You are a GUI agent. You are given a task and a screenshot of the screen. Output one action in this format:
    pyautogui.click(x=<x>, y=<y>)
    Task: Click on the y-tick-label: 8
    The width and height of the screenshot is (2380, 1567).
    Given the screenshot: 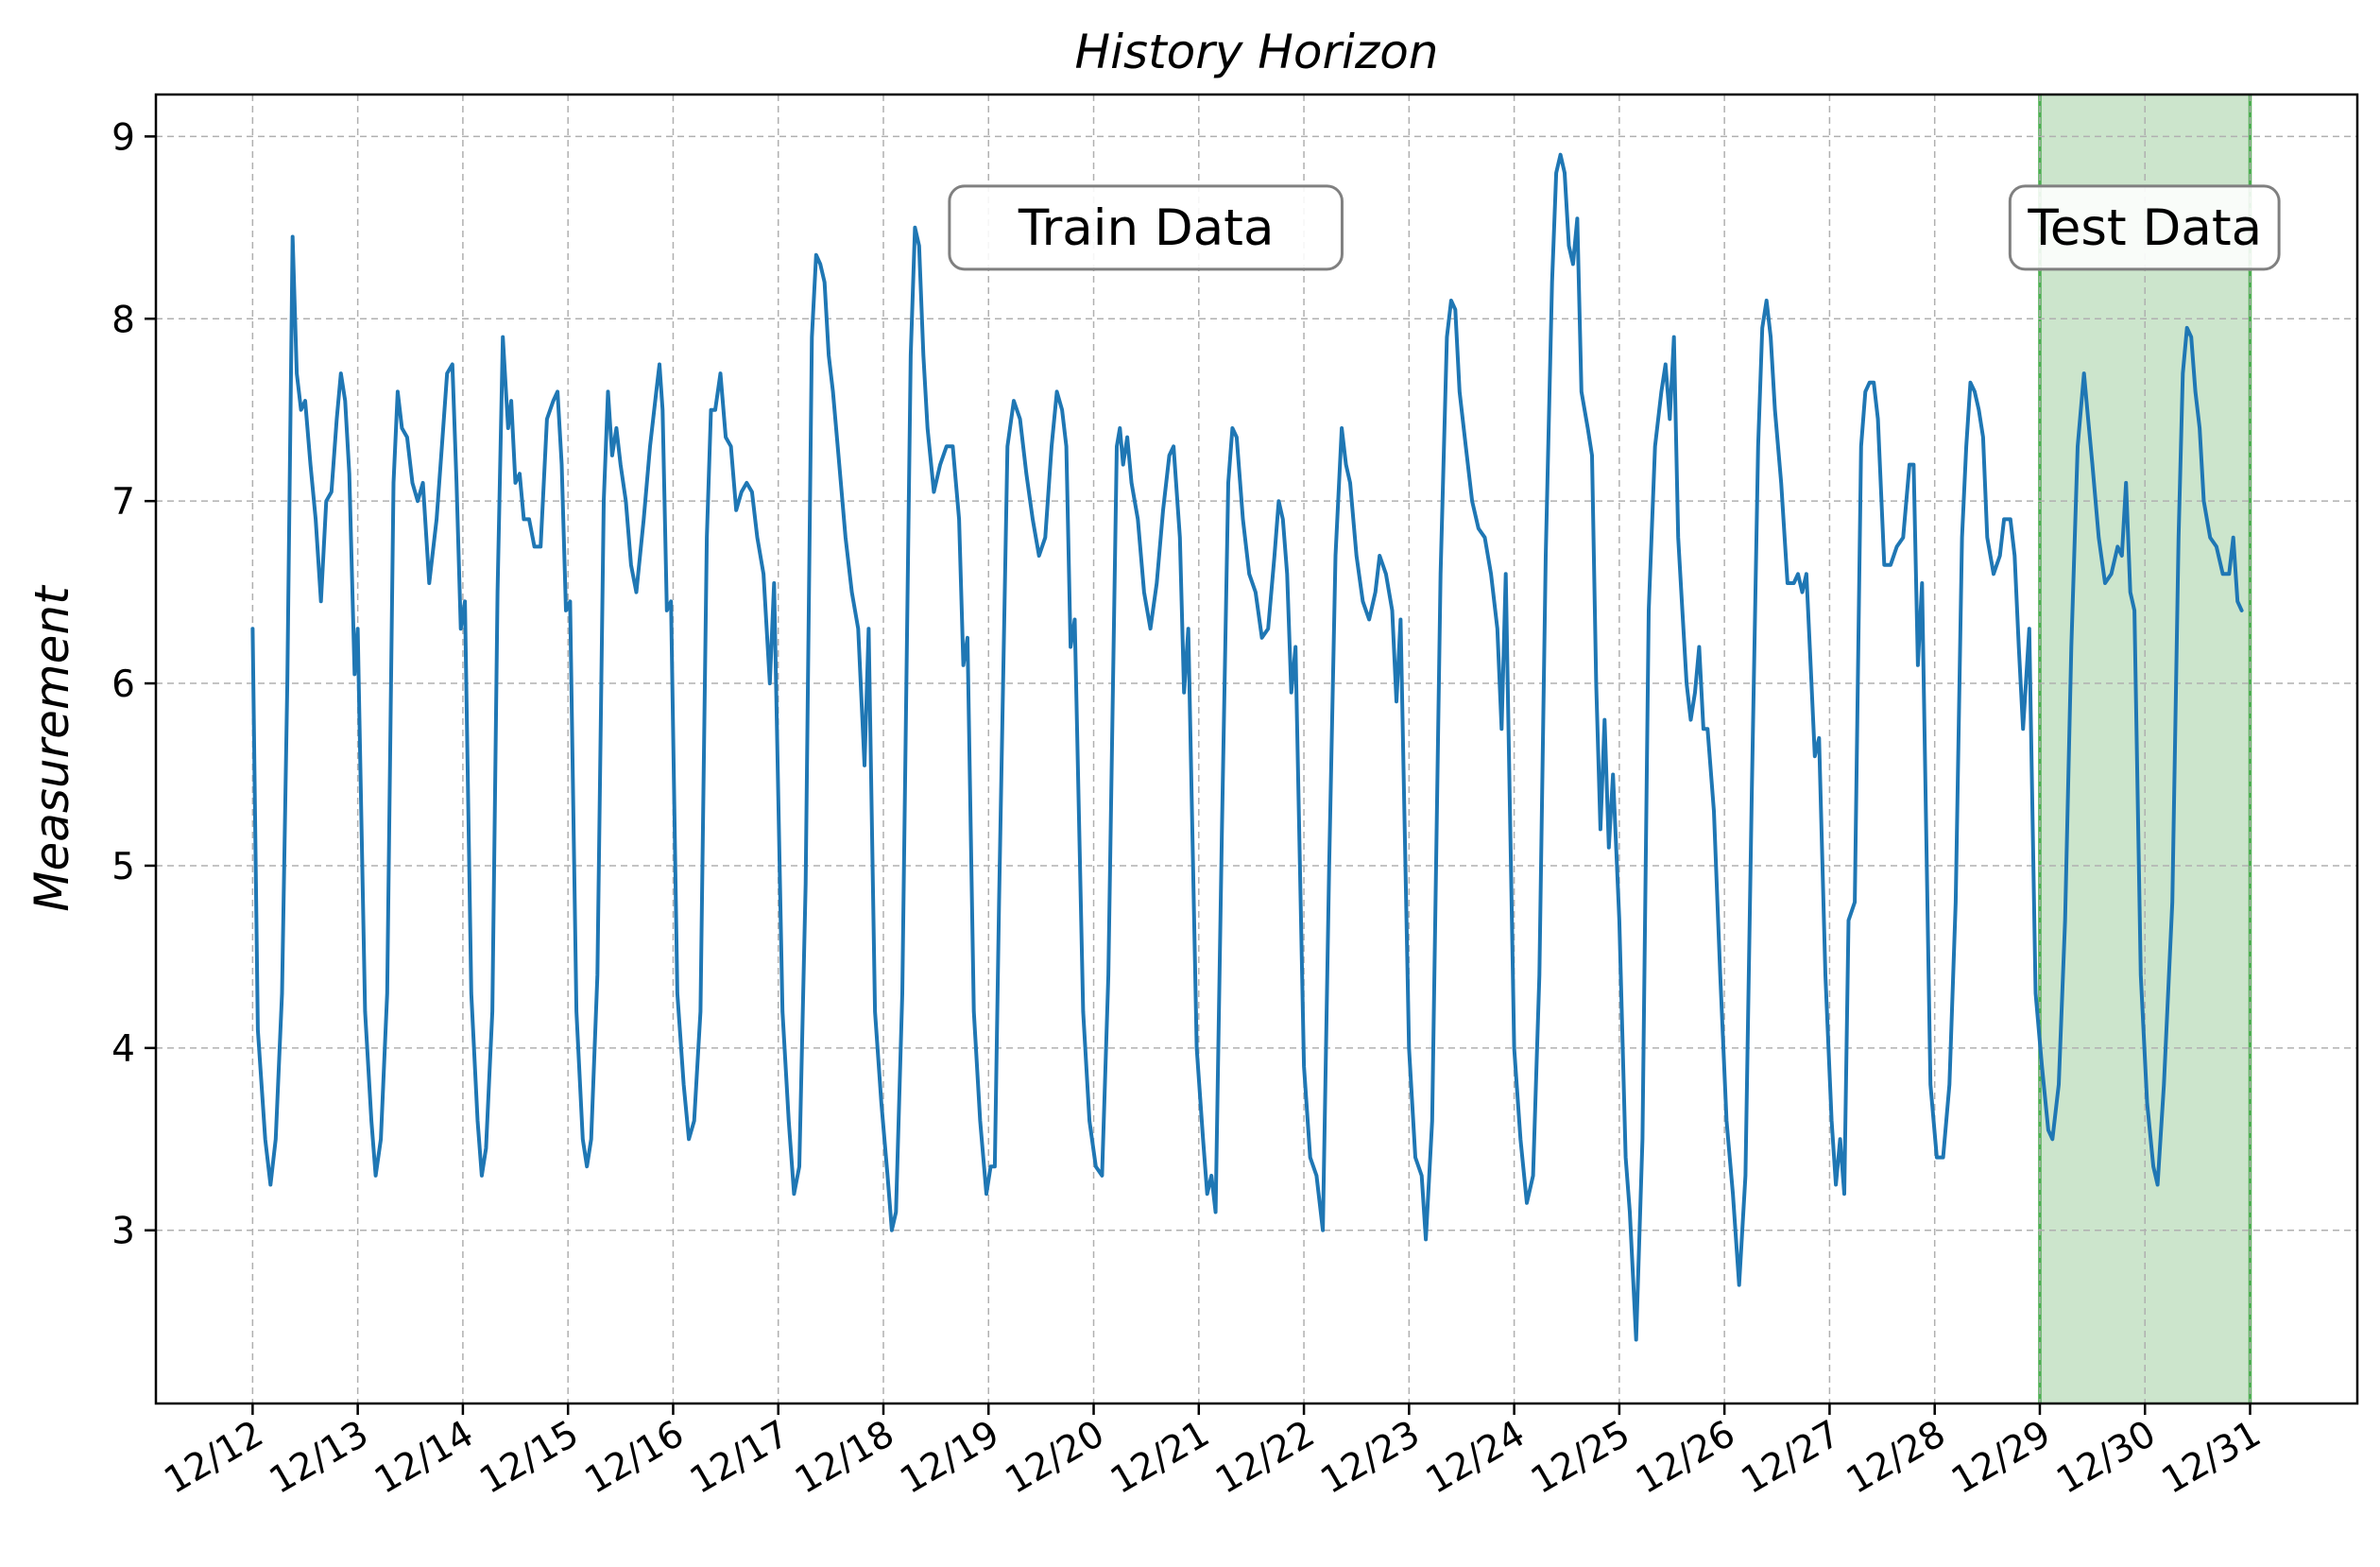 What is the action you would take?
    pyautogui.click(x=123, y=320)
    